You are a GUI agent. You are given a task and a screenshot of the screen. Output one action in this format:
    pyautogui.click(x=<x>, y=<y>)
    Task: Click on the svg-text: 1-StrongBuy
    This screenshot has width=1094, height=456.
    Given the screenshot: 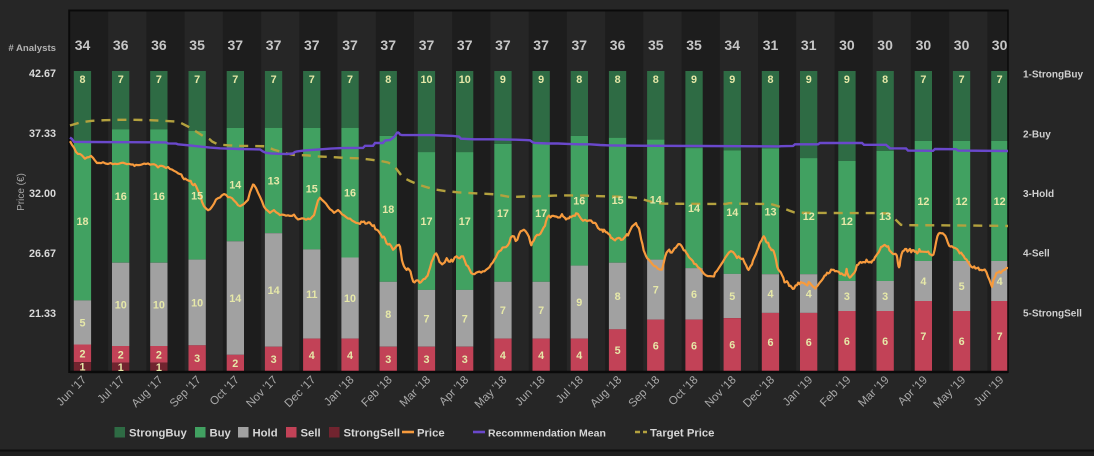 What is the action you would take?
    pyautogui.click(x=1053, y=75)
    